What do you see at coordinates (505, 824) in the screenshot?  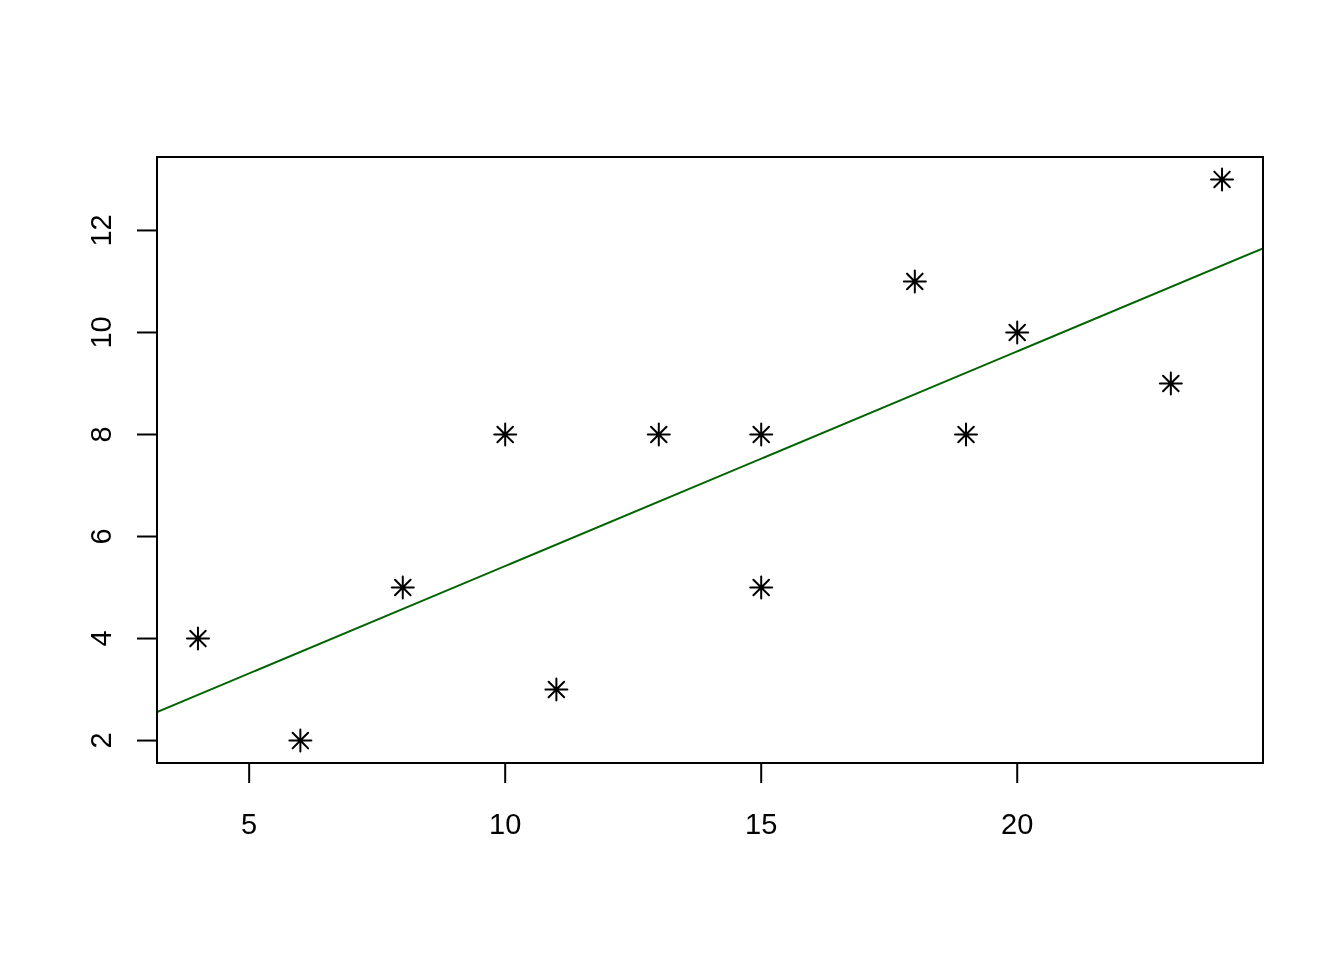 I see `x-tick-label: 10` at bounding box center [505, 824].